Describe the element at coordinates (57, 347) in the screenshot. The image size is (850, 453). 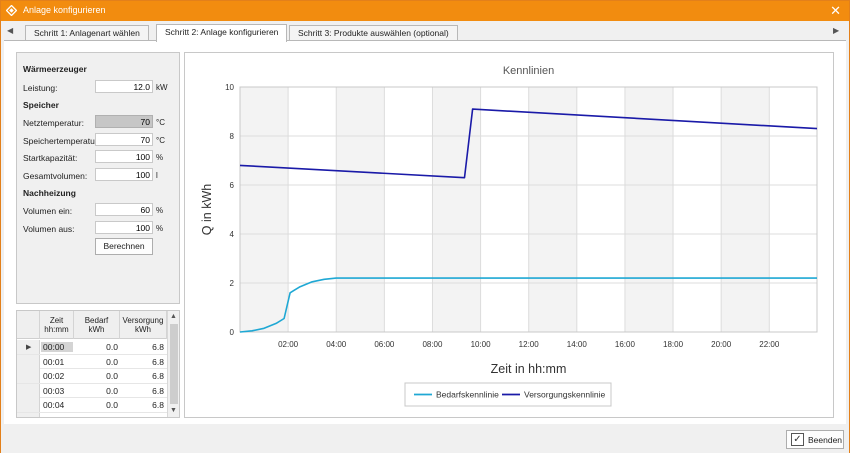
I see `cell-time: 00:00` at that location.